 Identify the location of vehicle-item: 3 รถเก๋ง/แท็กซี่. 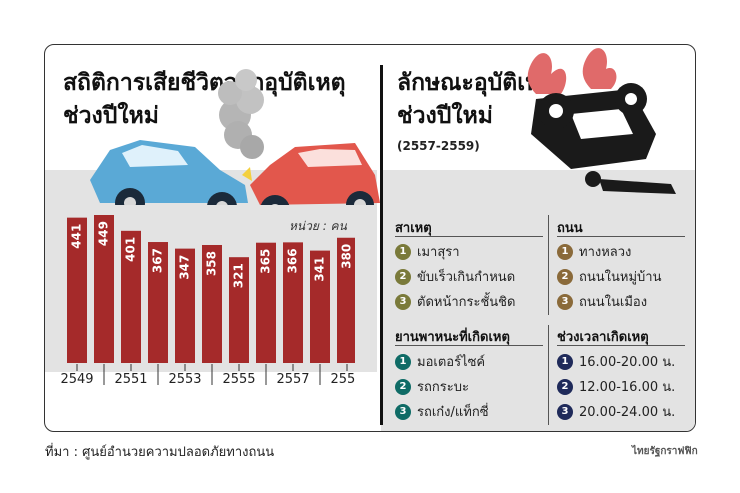
(442, 411).